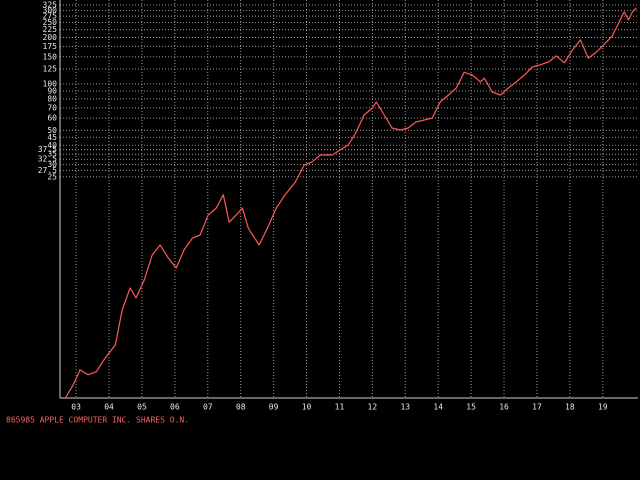 This screenshot has height=480, width=640. I want to click on x-tick-label: 17, so click(537, 407).